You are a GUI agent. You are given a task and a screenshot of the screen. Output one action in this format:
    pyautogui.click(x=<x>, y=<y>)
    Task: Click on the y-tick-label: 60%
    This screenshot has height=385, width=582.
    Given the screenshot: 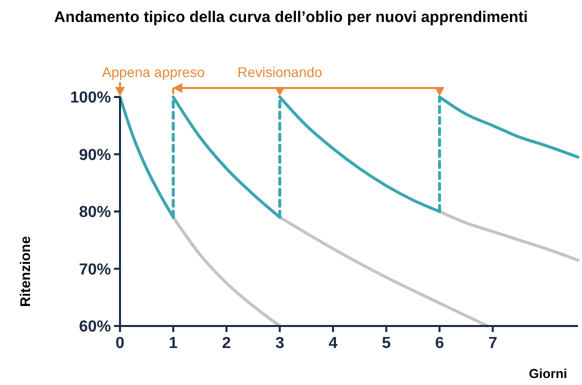 What is the action you would take?
    pyautogui.click(x=94, y=327)
    